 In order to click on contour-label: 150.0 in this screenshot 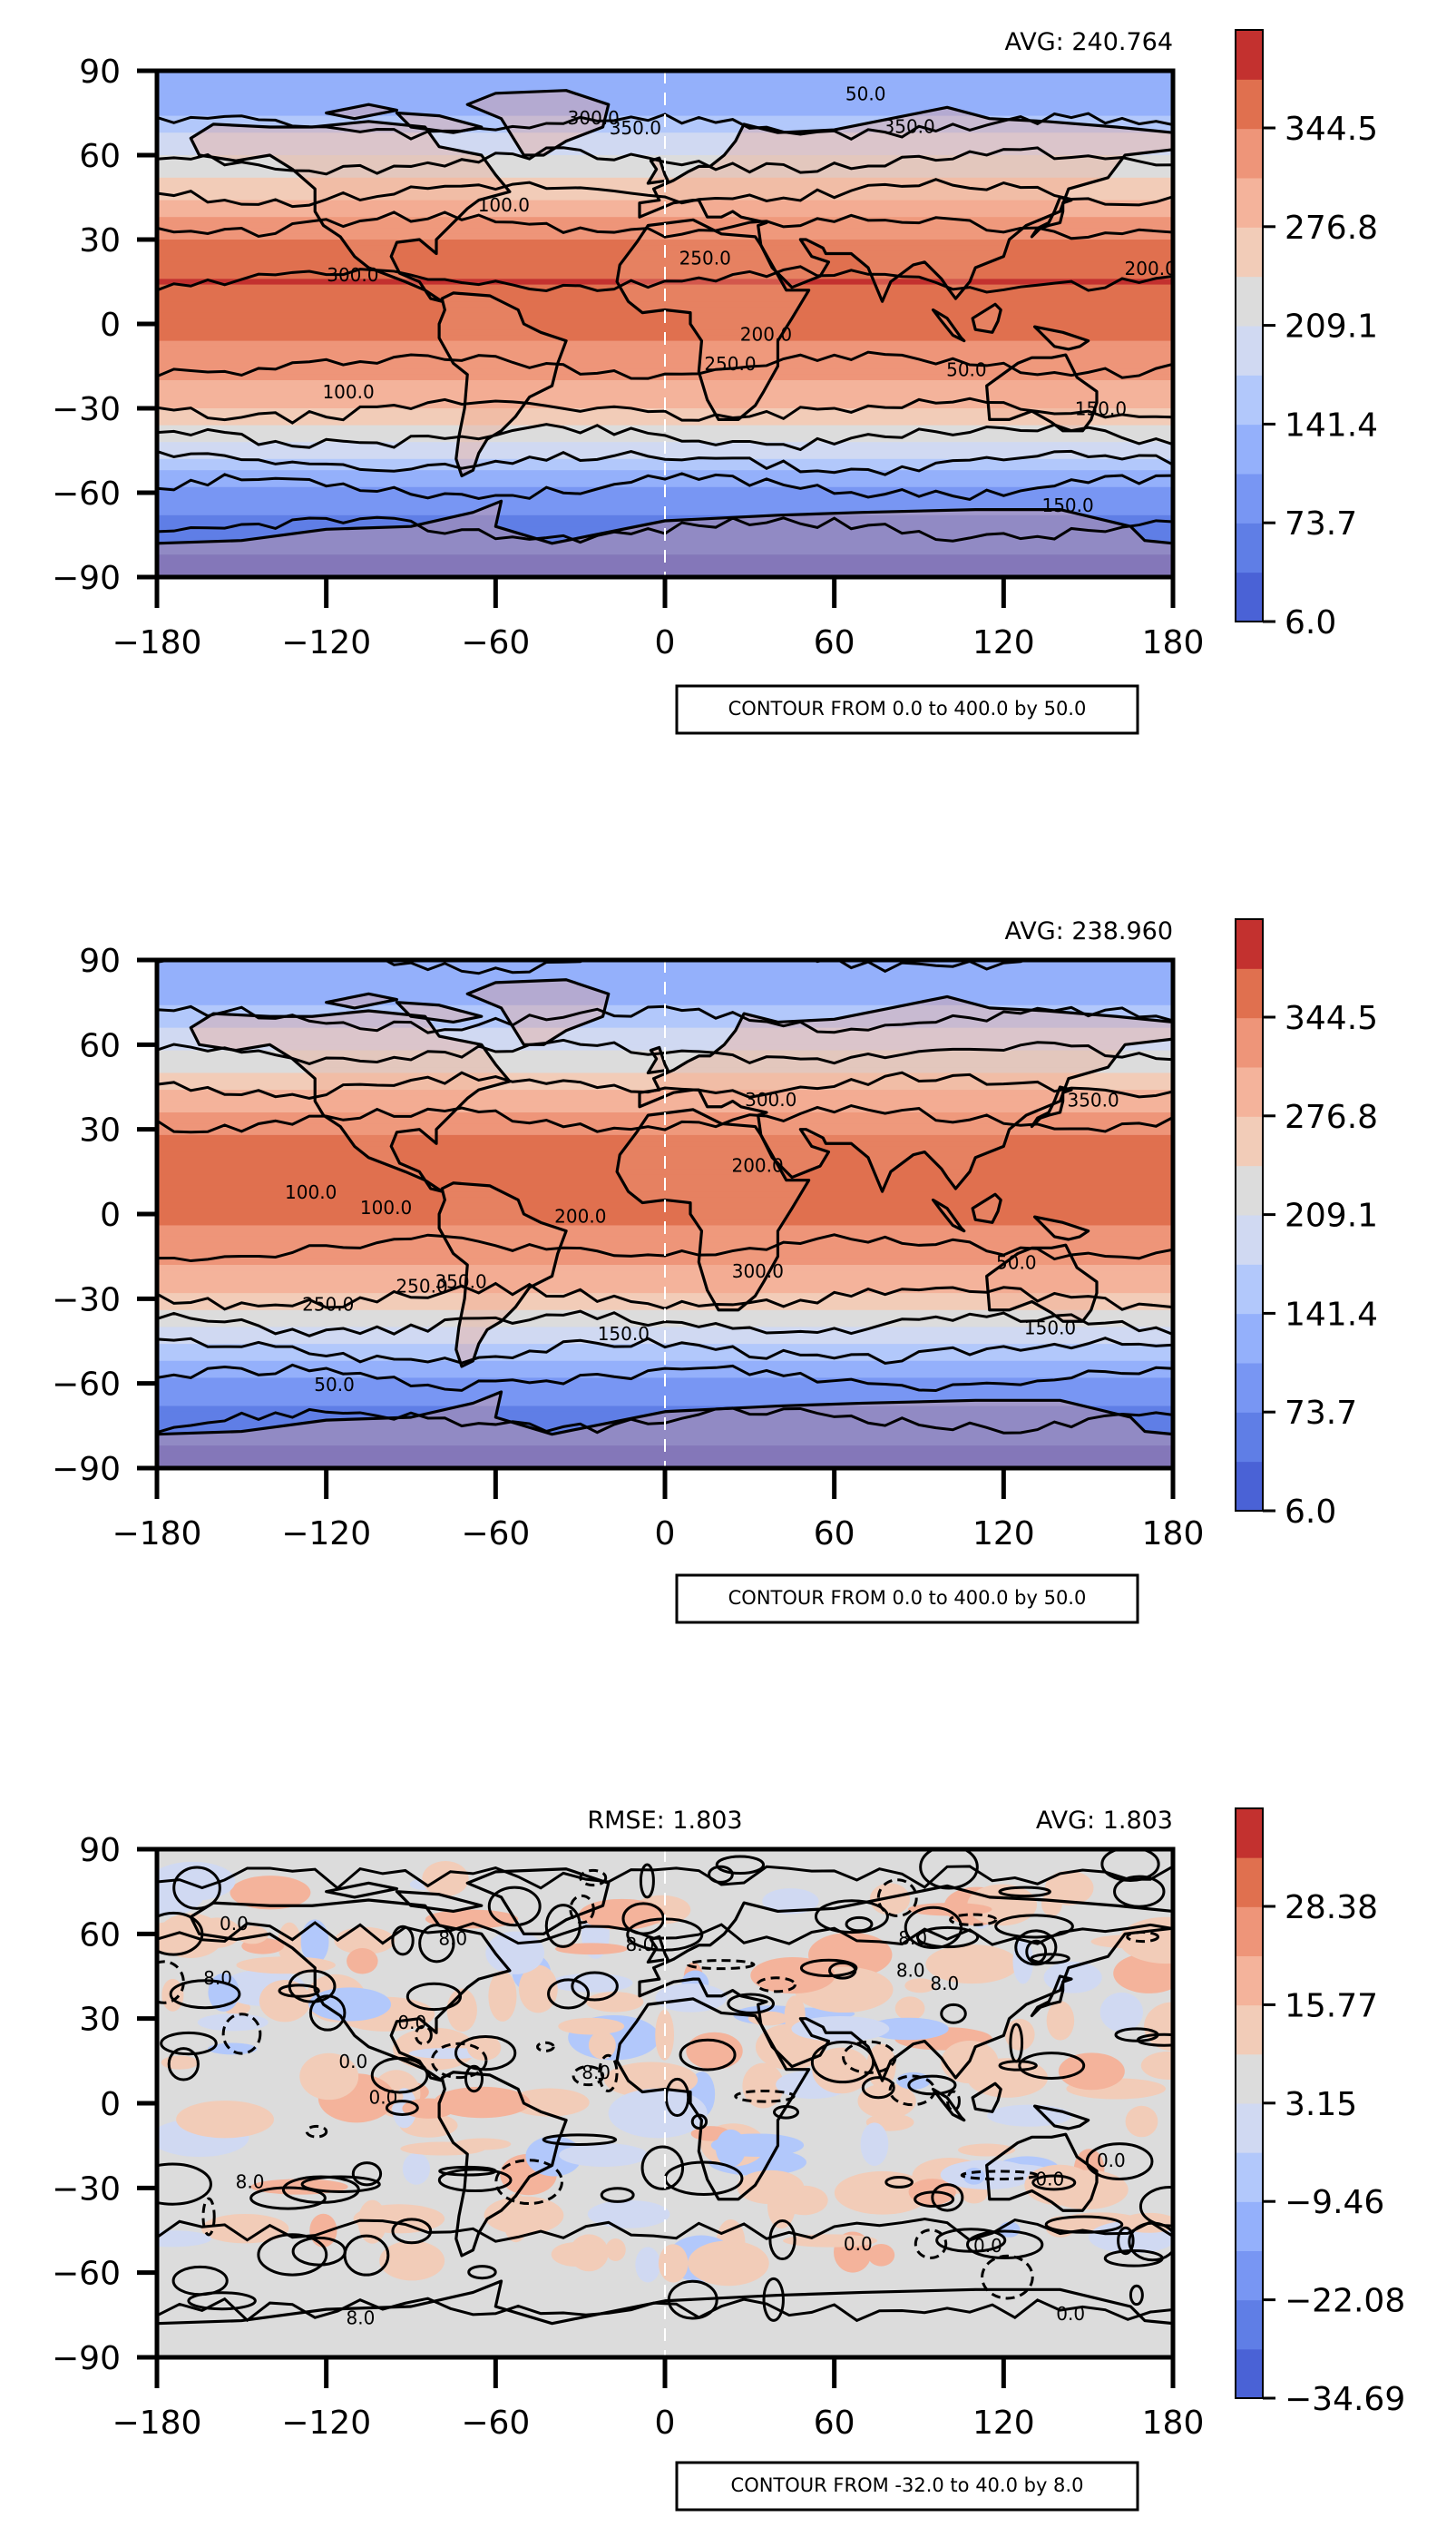, I will do `click(1067, 505)`.